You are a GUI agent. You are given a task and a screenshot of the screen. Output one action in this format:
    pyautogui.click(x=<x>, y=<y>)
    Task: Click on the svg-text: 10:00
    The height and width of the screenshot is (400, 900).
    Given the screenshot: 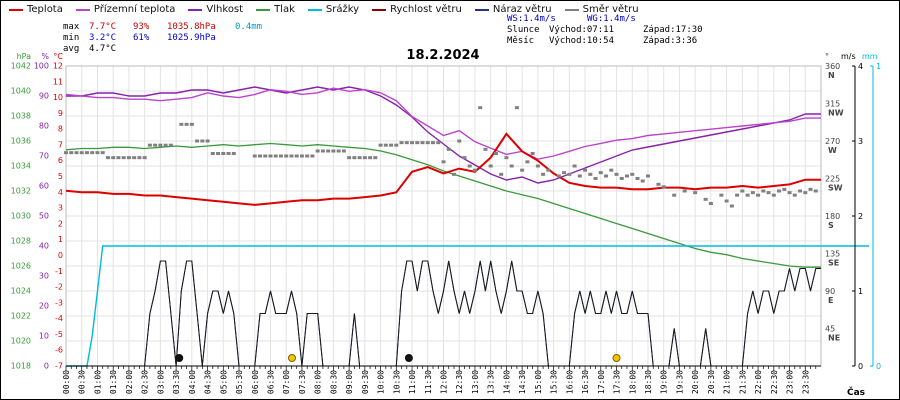 What is the action you would take?
    pyautogui.click(x=381, y=382)
    